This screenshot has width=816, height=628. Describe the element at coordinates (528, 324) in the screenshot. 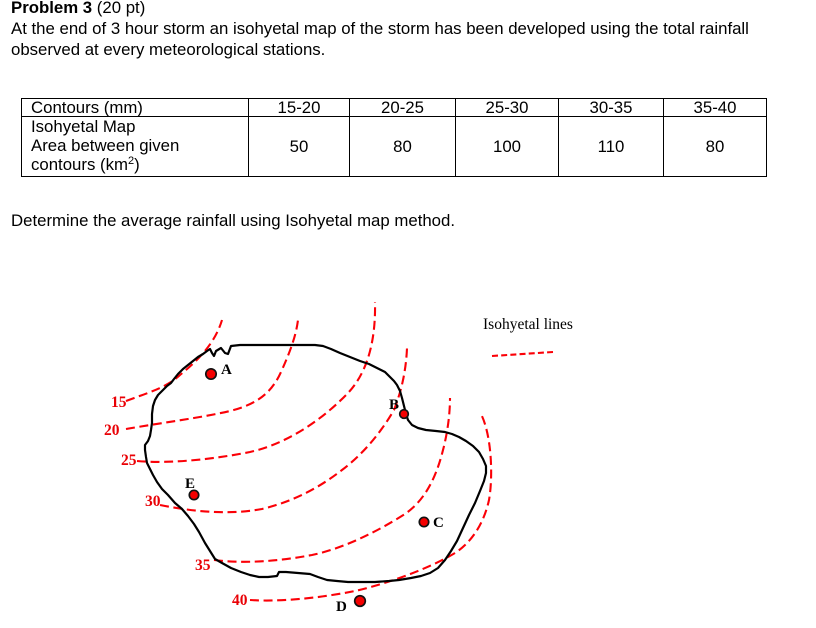

I see `svg-text: Isohyetal lines` at that location.